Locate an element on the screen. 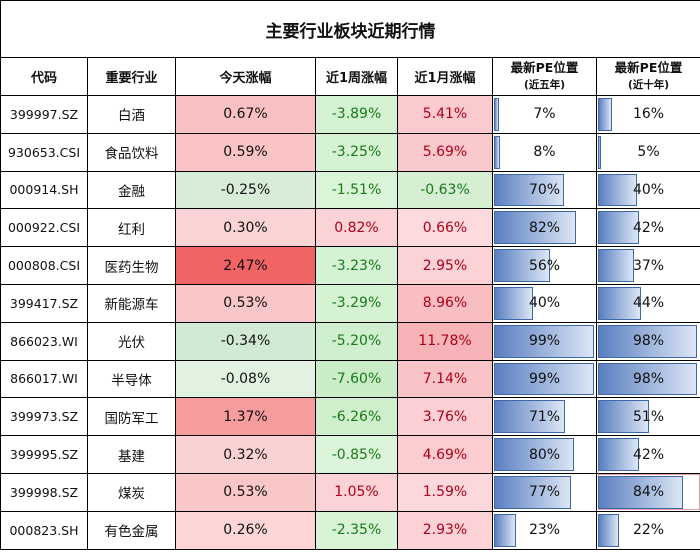 The width and height of the screenshot is (700, 554). cell-code: 399995.SZ is located at coordinates (44, 454).